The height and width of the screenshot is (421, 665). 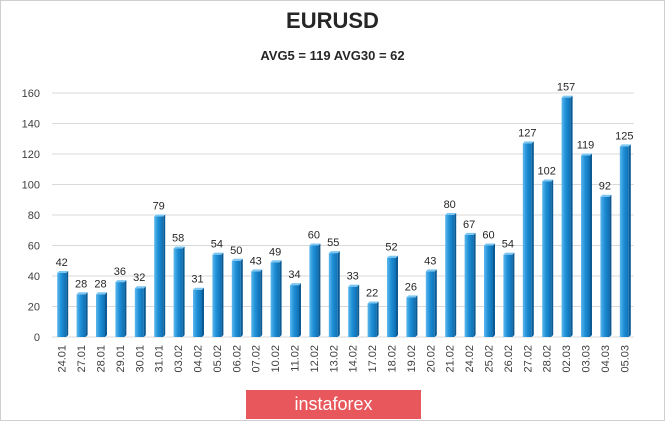 I want to click on x-tick-label: 10.02, so click(x=276, y=359).